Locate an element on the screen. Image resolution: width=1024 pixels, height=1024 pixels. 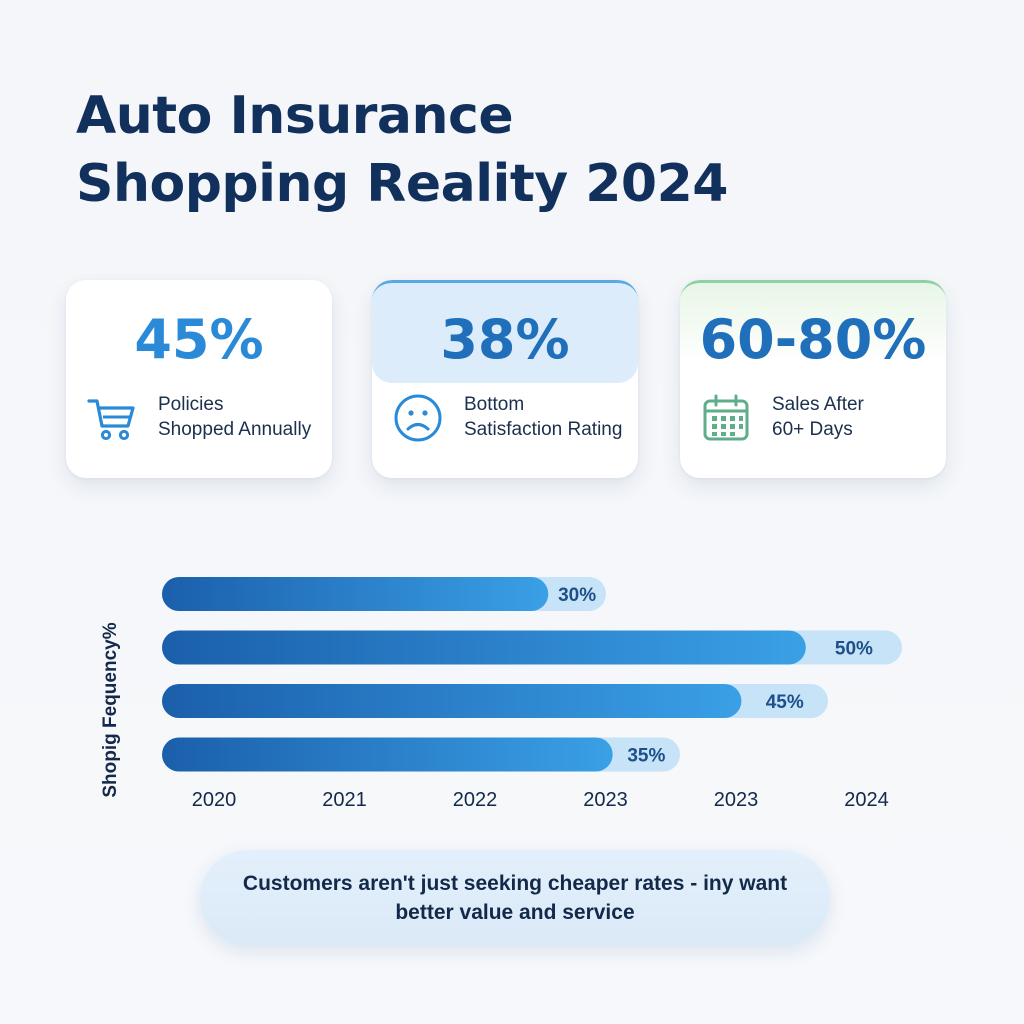
stat-label-line-1: Bottom is located at coordinates (494, 404).